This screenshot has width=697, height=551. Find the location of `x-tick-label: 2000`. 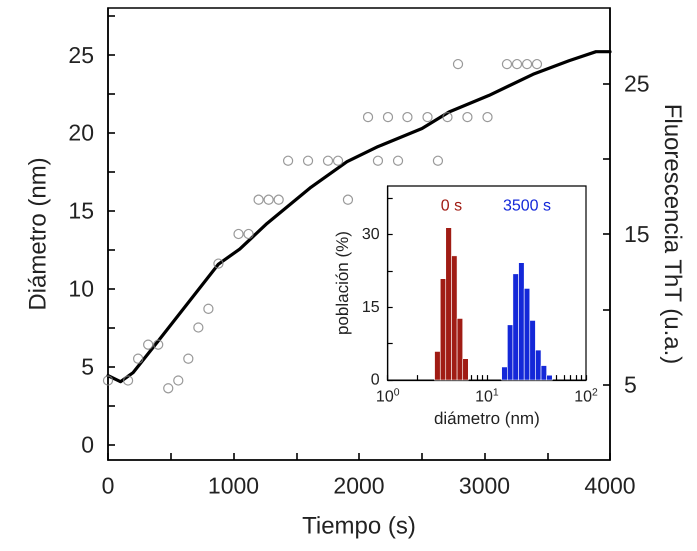

x-tick-label: 2000 is located at coordinates (359, 485).